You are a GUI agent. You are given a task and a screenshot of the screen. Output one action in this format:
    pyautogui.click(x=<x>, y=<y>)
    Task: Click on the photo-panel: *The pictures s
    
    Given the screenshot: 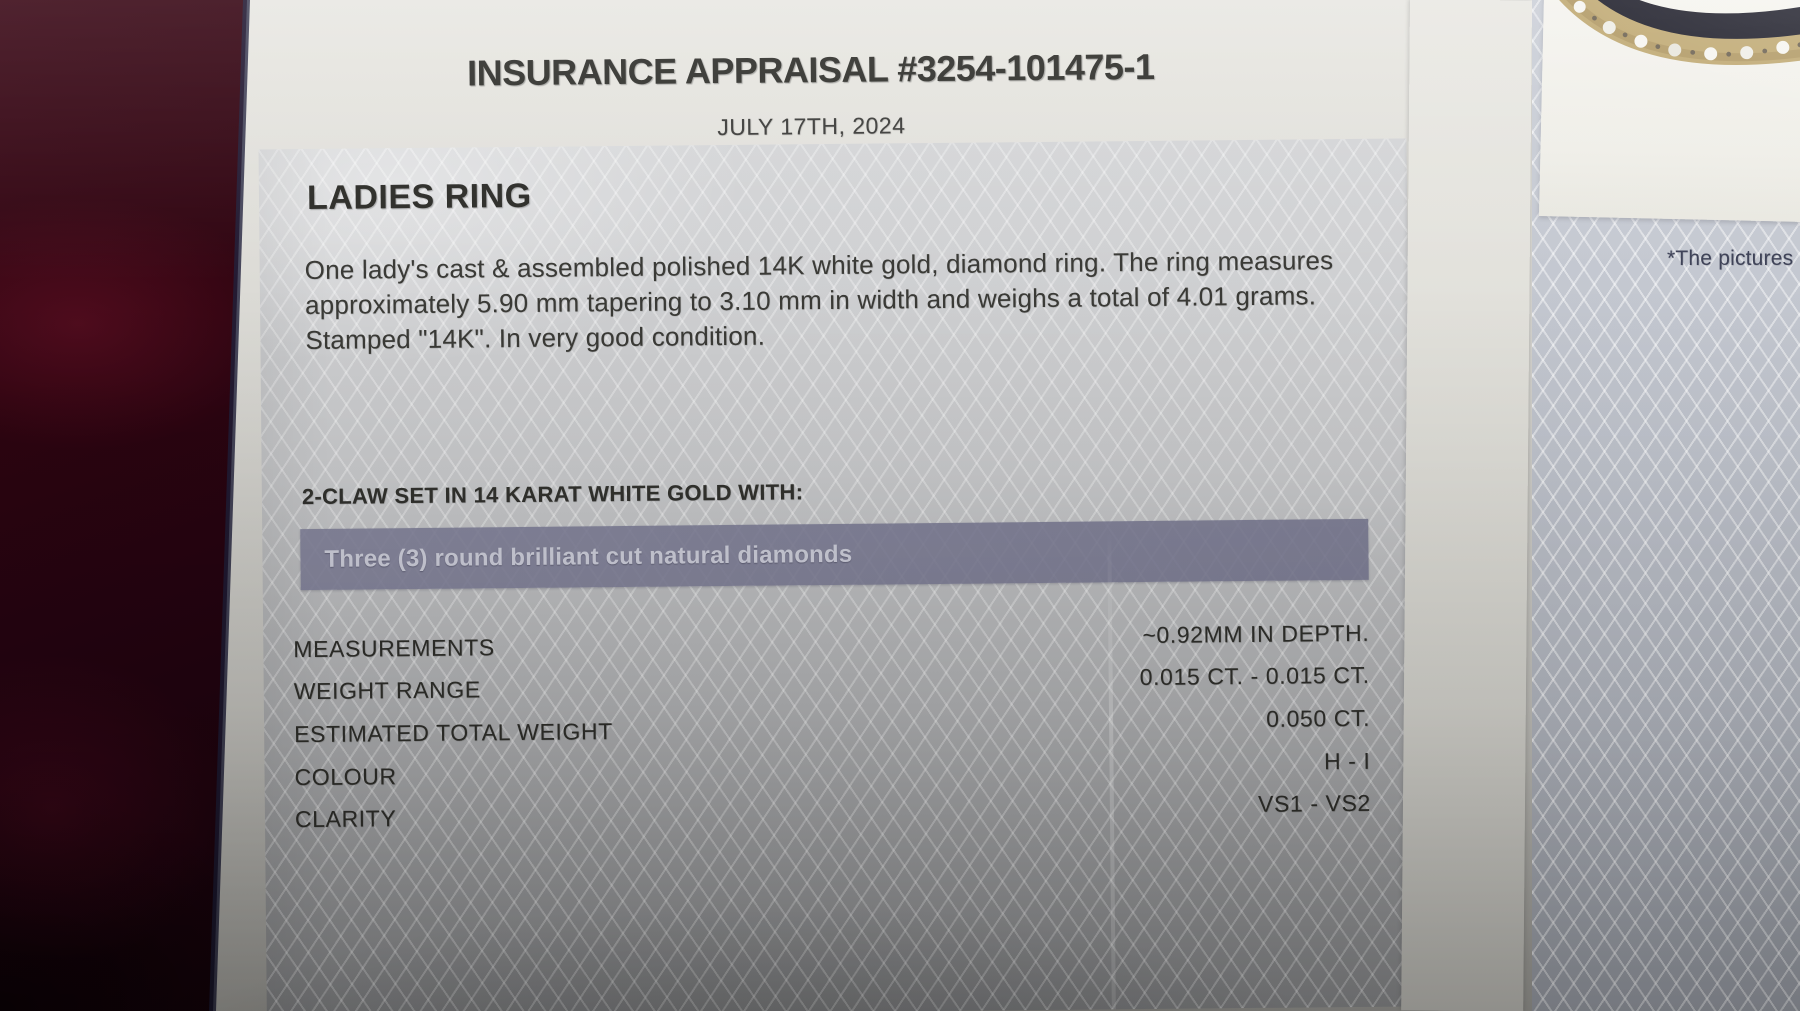 What is the action you would take?
    pyautogui.click(x=1666, y=505)
    